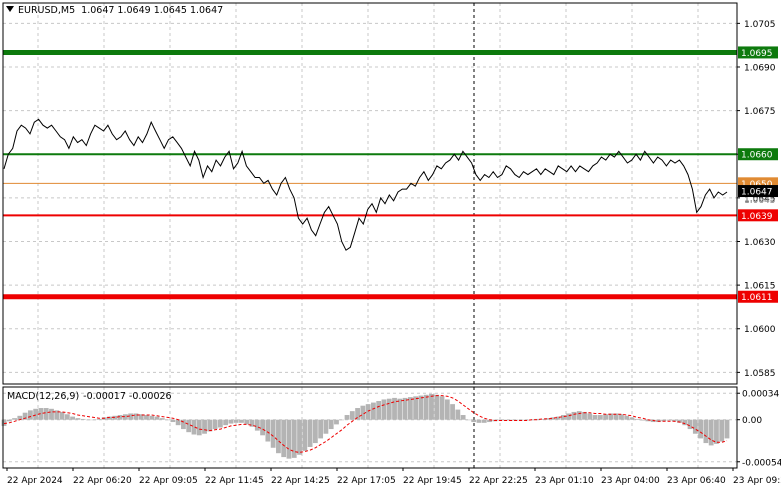 This screenshot has height=489, width=781. I want to click on time-tick-label: 22 Apr 2024, so click(35, 481).